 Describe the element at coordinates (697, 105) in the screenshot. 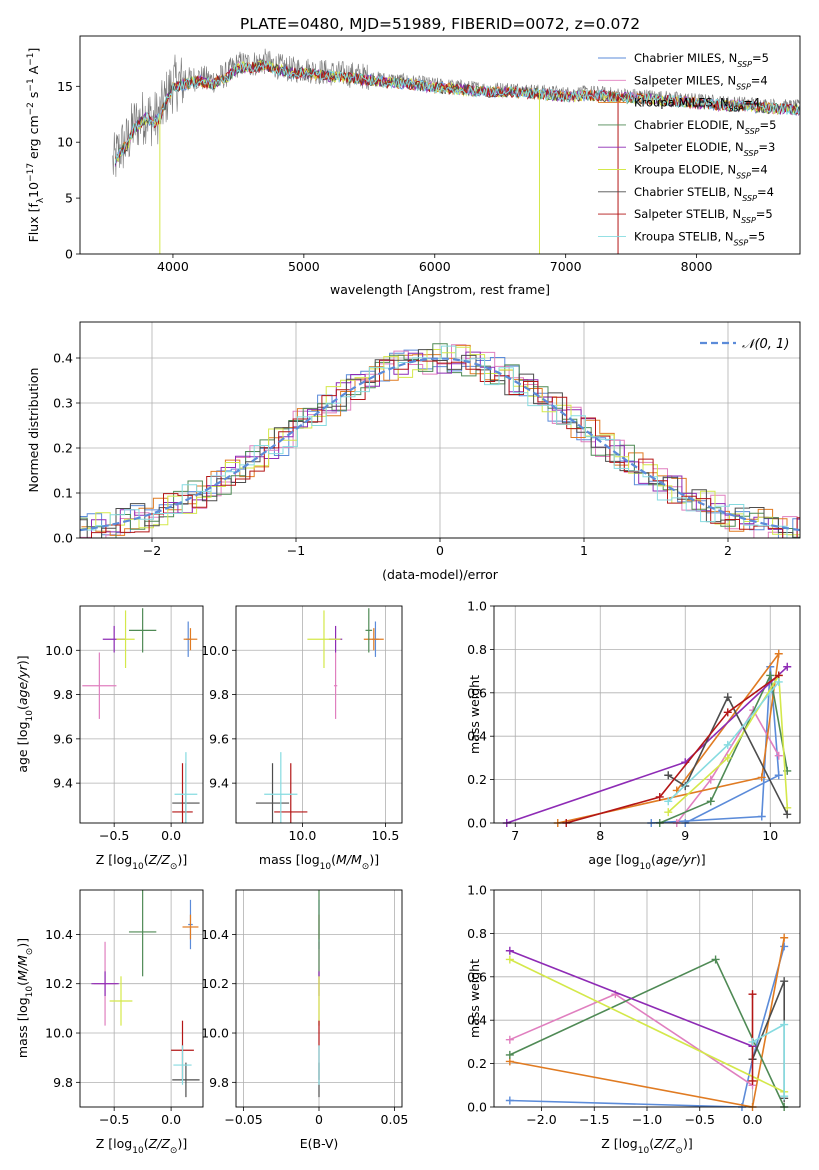

I see `legend-entry: Kroupa MILES, NSSP=4` at that location.